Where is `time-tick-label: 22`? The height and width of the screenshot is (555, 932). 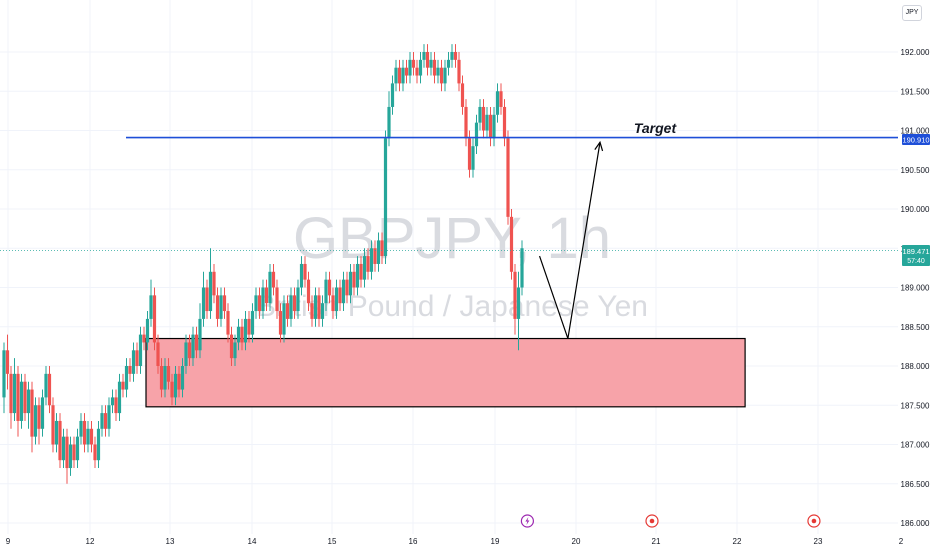 time-tick-label: 22 is located at coordinates (737, 541).